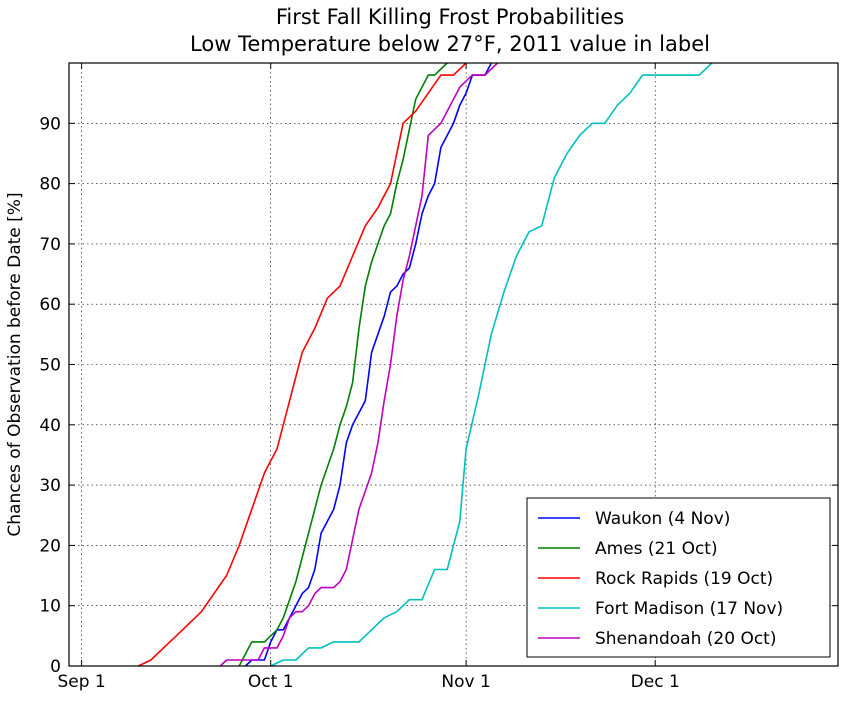 The width and height of the screenshot is (850, 704). Describe the element at coordinates (656, 549) in the screenshot. I see `legend-label: Ames (21 Oct)` at that location.